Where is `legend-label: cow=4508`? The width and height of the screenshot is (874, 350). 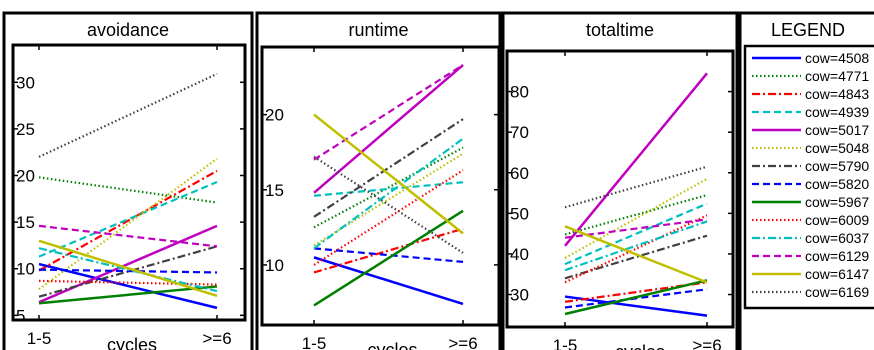
legend-label: cow=4508 is located at coordinates (837, 58).